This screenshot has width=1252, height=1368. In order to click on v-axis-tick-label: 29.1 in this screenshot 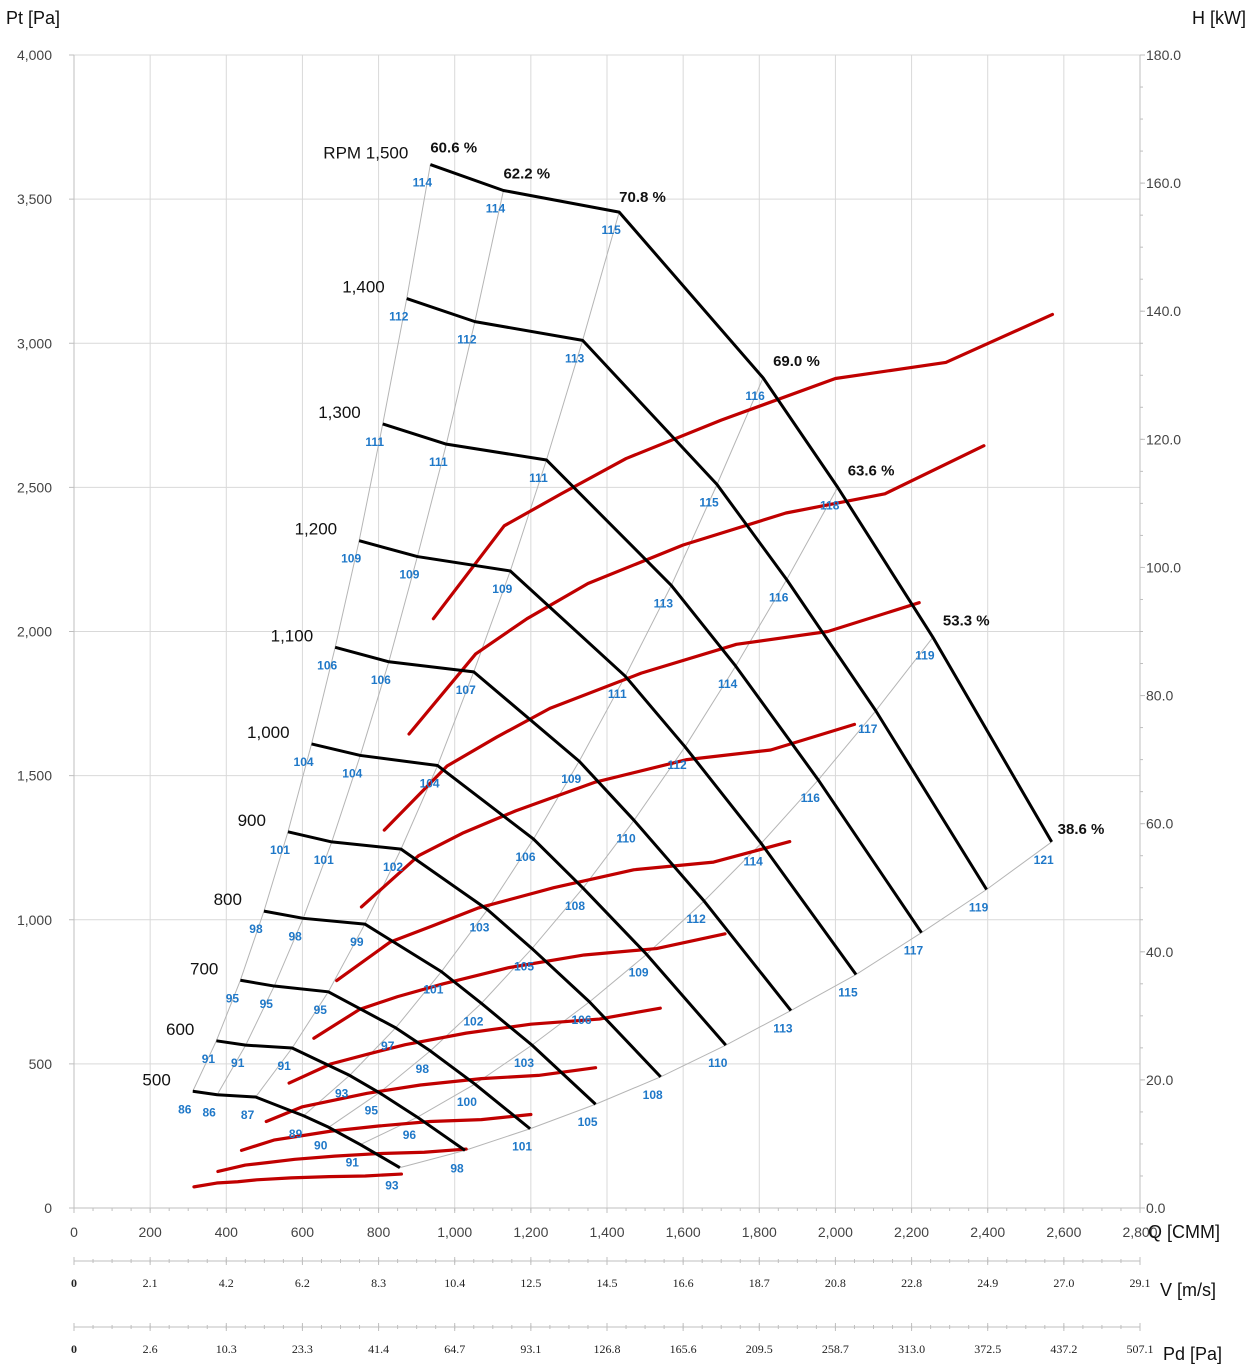, I will do `click(1140, 1283)`.